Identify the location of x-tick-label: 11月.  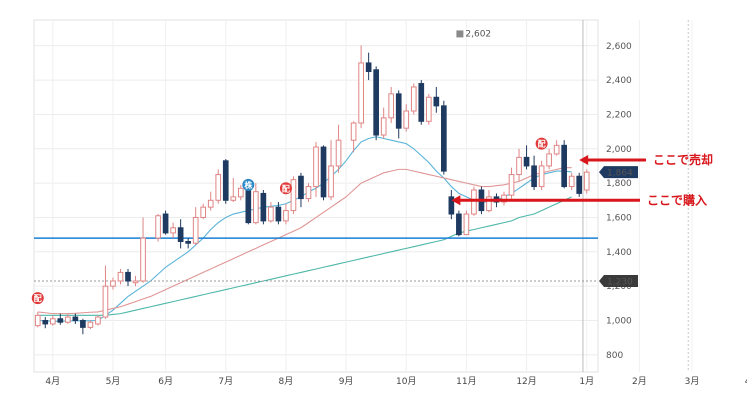
(466, 381).